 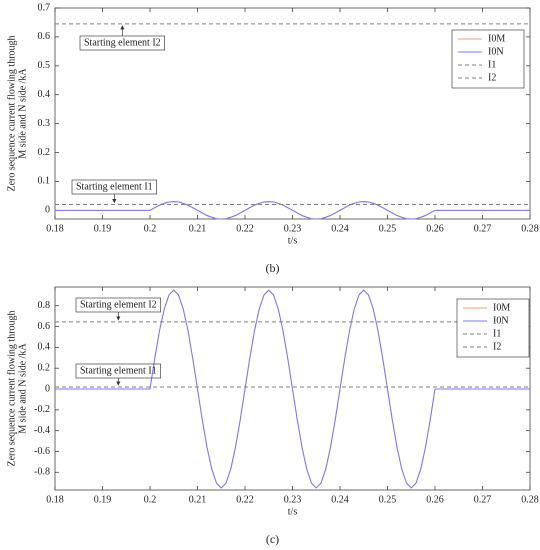 I want to click on y-tick-label: 0.3, so click(x=44, y=123).